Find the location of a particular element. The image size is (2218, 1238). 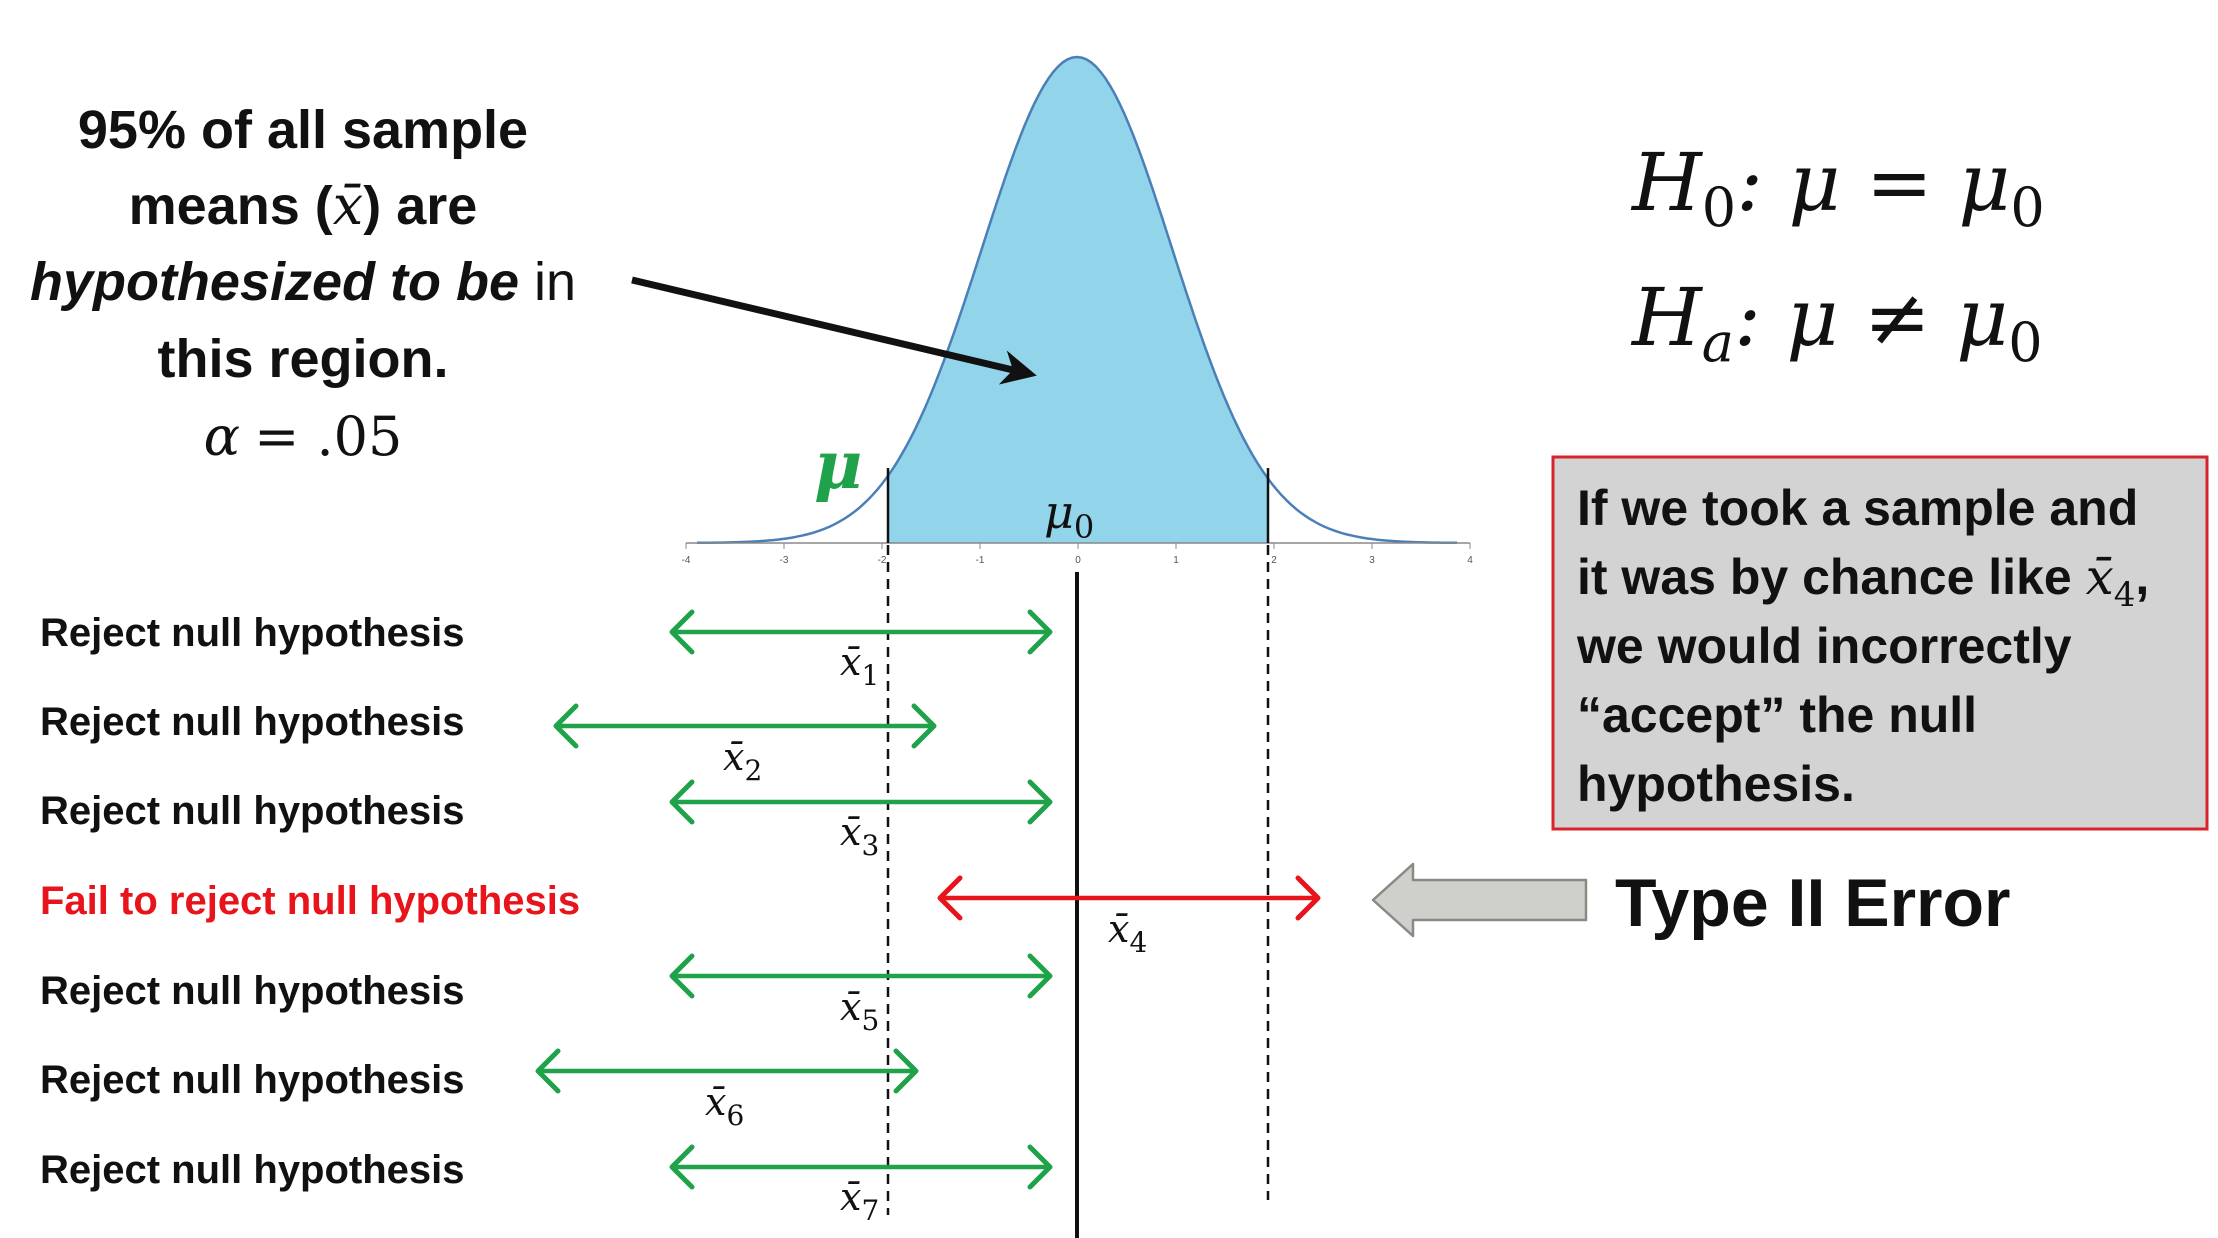

block-arrow-left is located at coordinates (1479, 900).